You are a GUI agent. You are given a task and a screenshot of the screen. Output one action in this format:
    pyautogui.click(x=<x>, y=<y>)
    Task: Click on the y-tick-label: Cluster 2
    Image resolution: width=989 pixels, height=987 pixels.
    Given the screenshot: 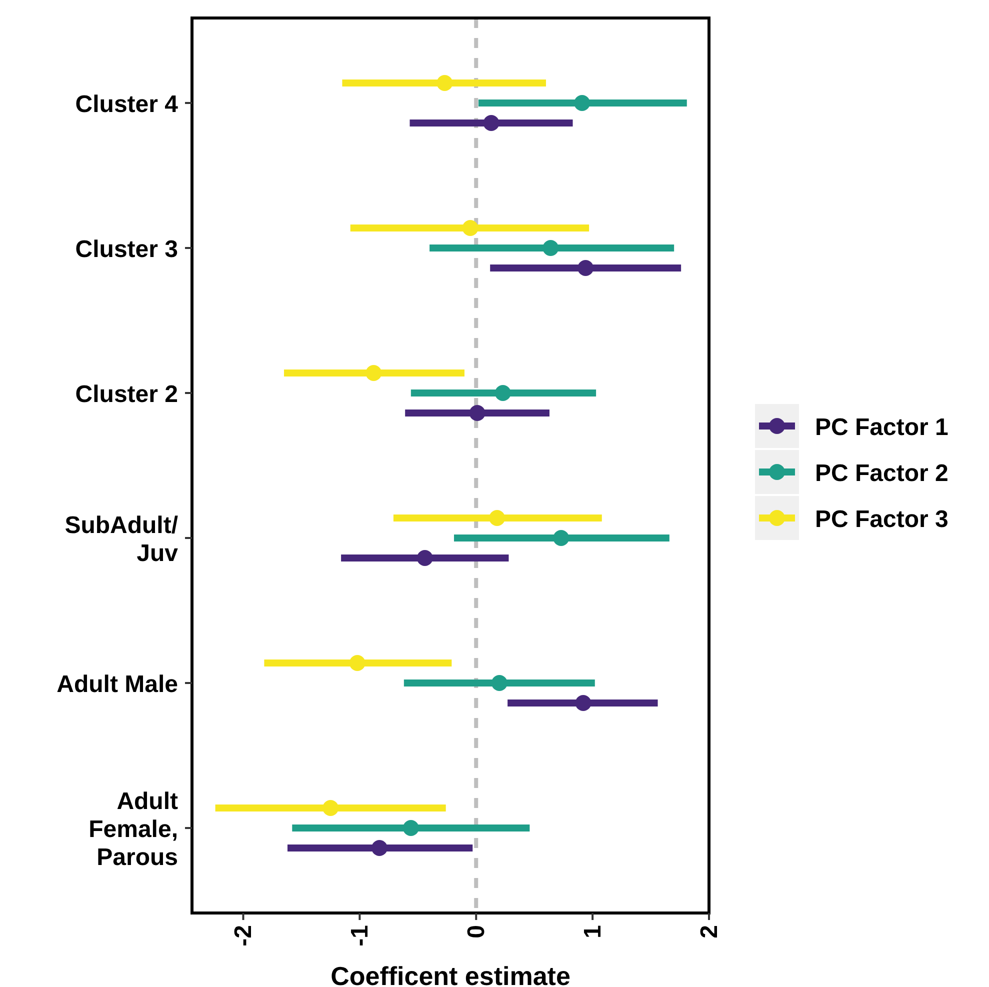 What is the action you would take?
    pyautogui.click(x=126, y=394)
    